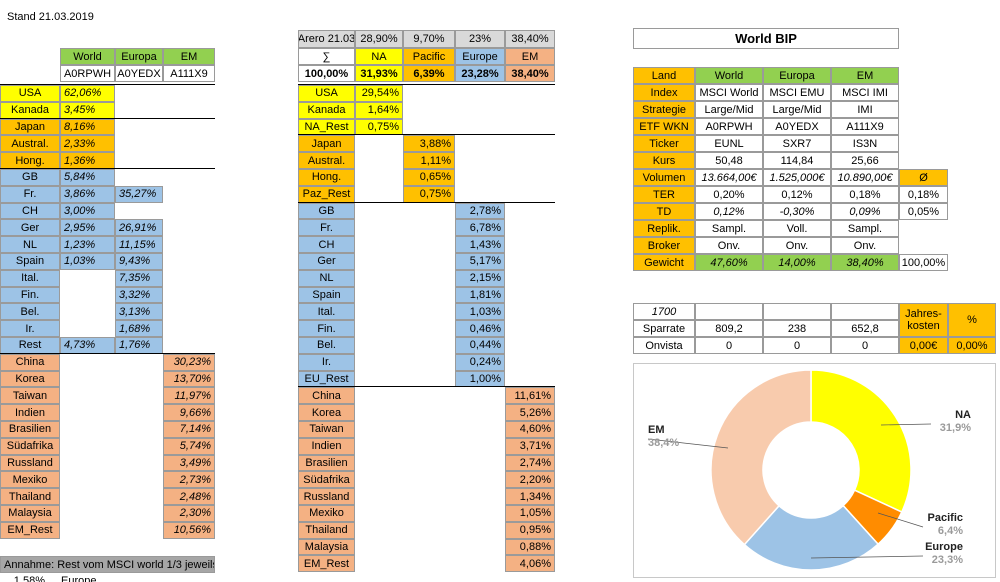 This screenshot has height=582, width=1000. I want to click on value-cell: 9,43%, so click(139, 261).